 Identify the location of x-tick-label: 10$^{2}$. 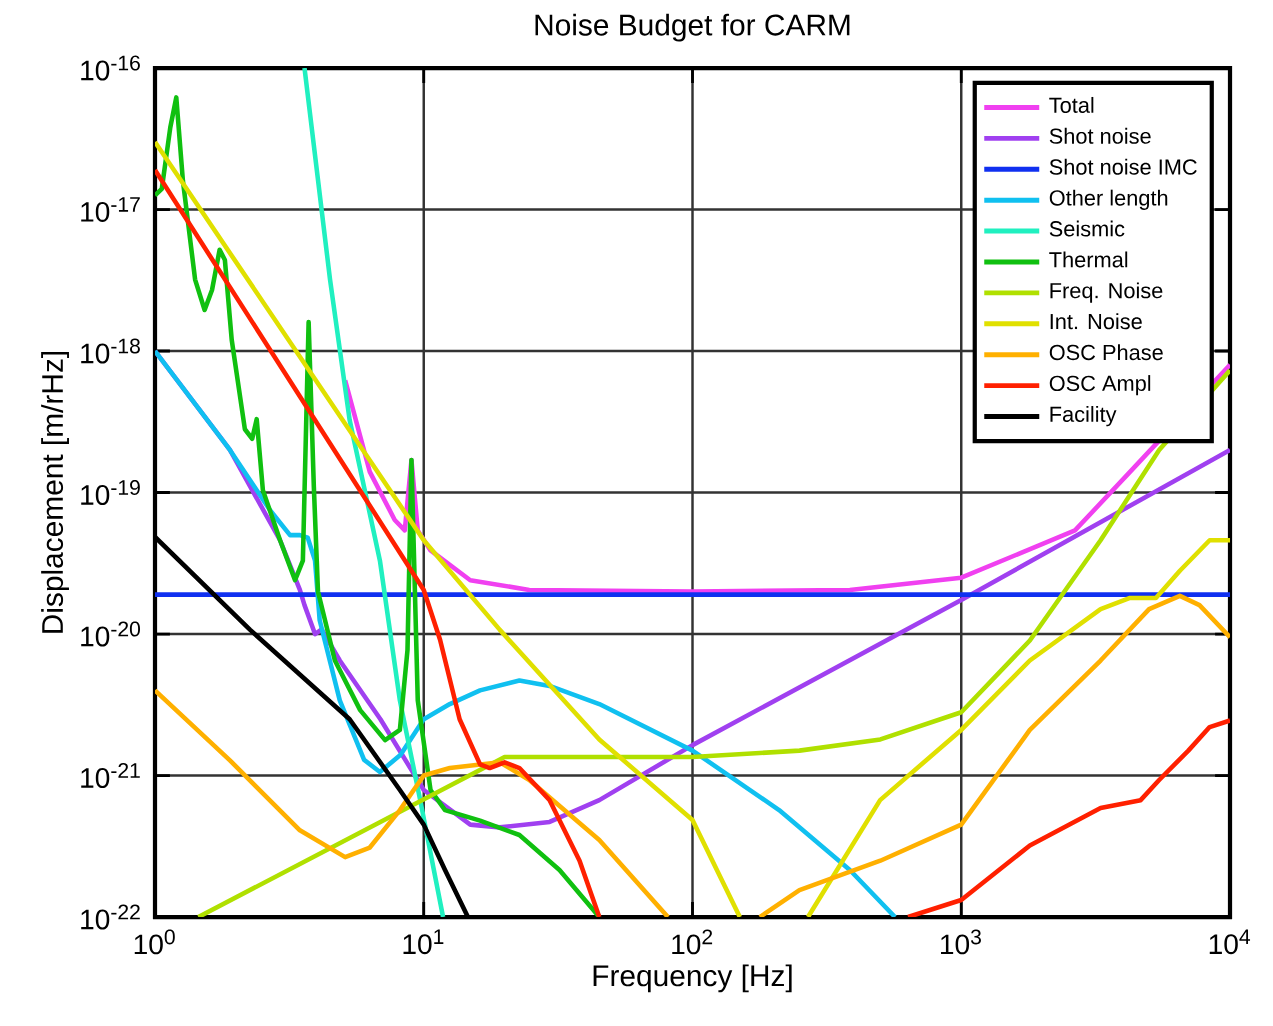
(692, 942).